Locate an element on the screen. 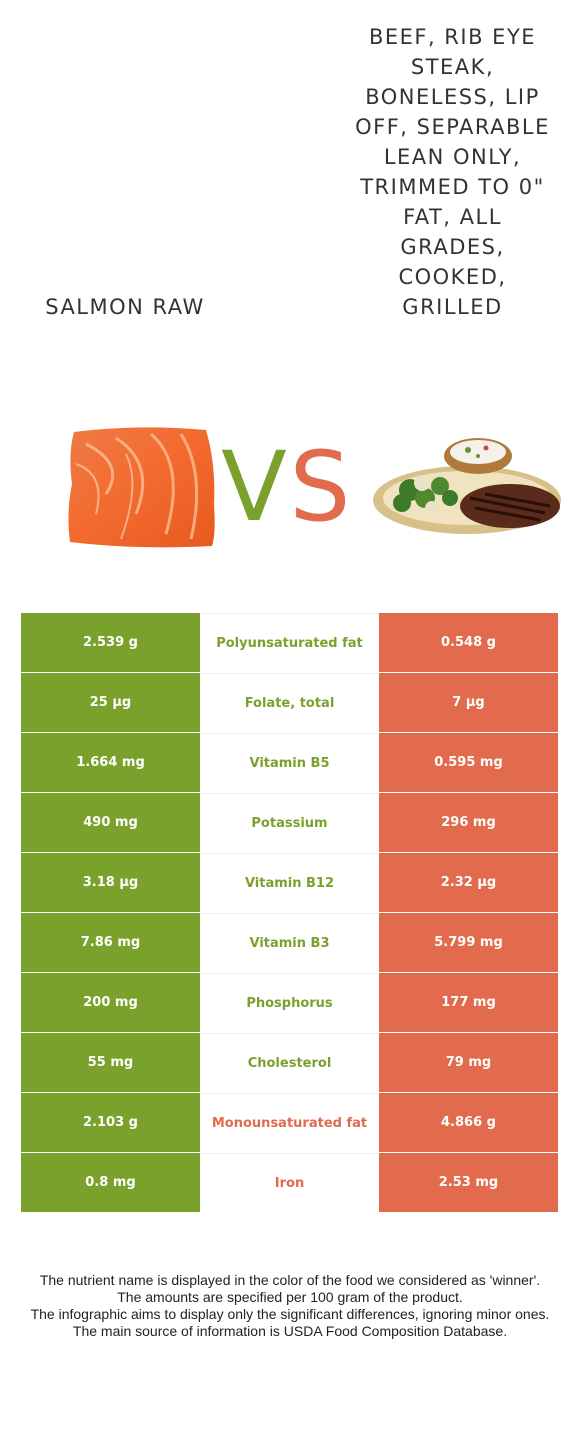 This screenshot has width=580, height=1444. right-value: 0.548 g is located at coordinates (468, 642).